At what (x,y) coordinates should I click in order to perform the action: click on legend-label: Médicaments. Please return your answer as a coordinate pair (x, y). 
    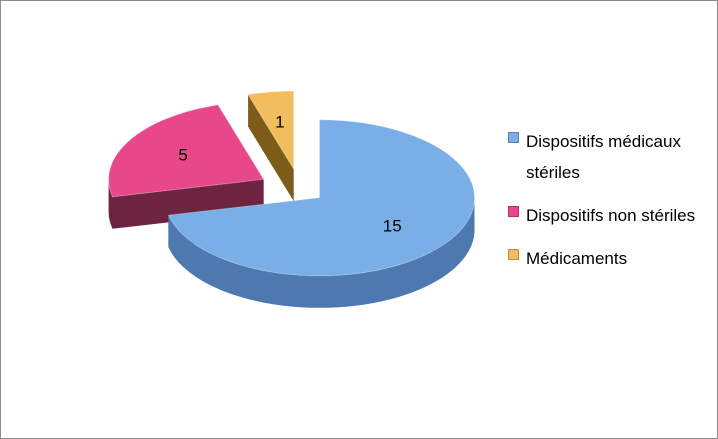
    Looking at the image, I should click on (577, 258).